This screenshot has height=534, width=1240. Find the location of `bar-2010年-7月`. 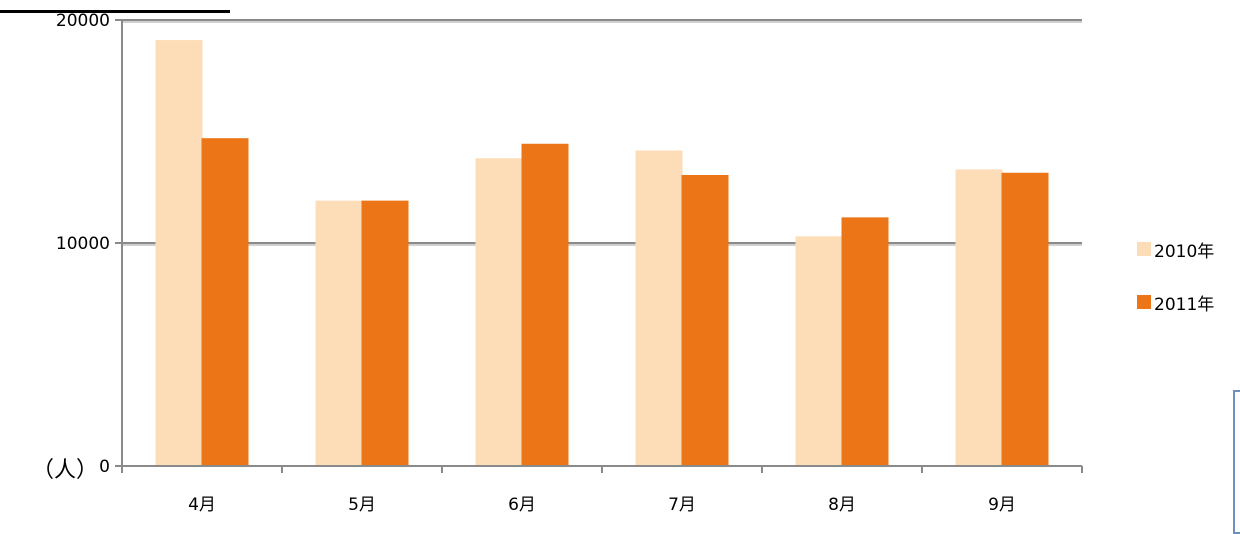

bar-2010年-7月 is located at coordinates (659, 308).